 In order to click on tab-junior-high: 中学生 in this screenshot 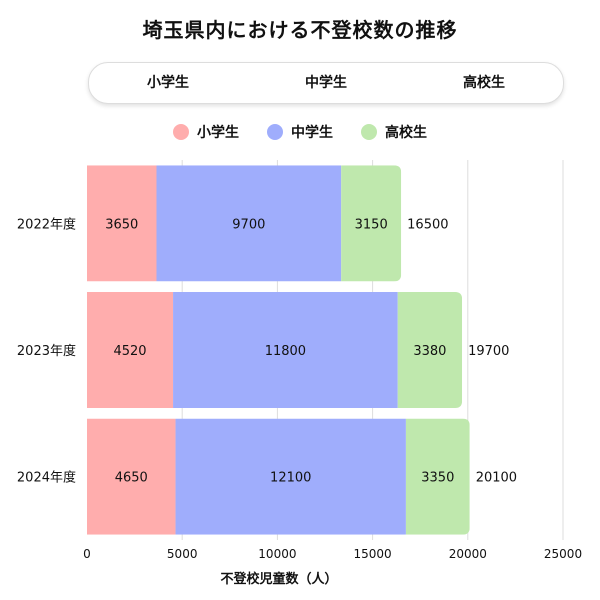, I will do `click(326, 83)`.